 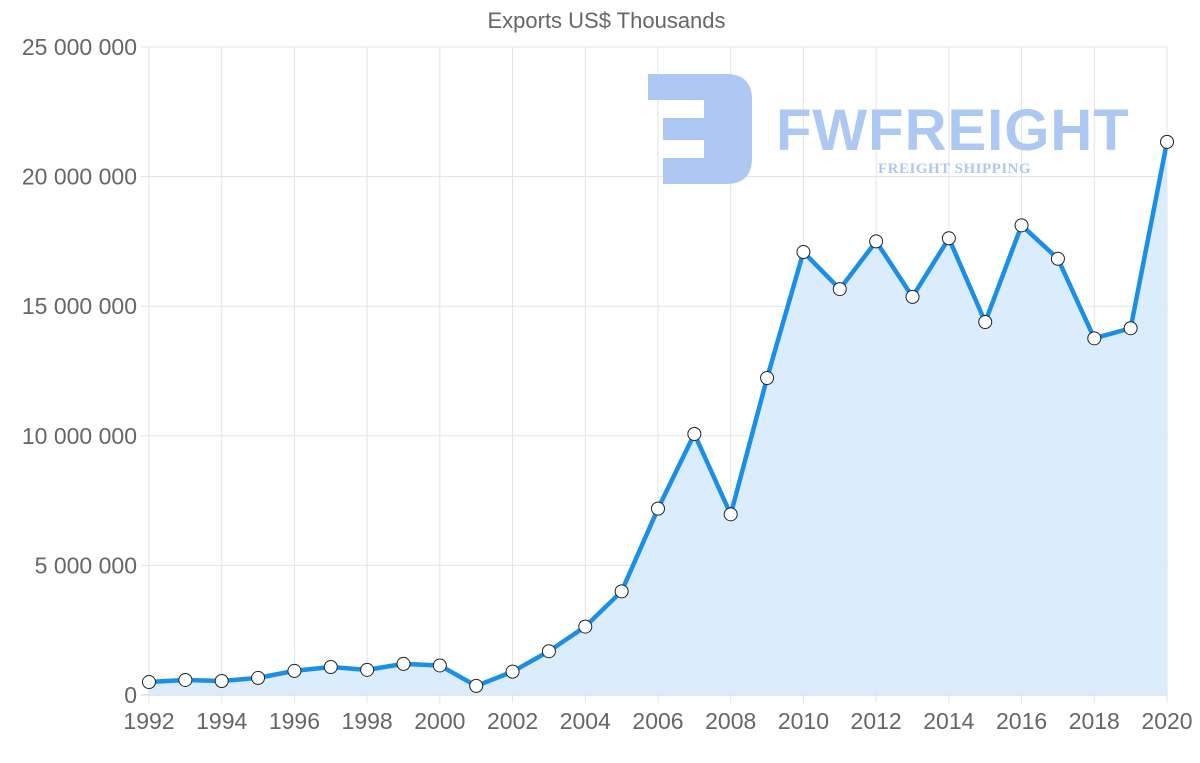 I want to click on x-tick-label: 1998, so click(x=367, y=721).